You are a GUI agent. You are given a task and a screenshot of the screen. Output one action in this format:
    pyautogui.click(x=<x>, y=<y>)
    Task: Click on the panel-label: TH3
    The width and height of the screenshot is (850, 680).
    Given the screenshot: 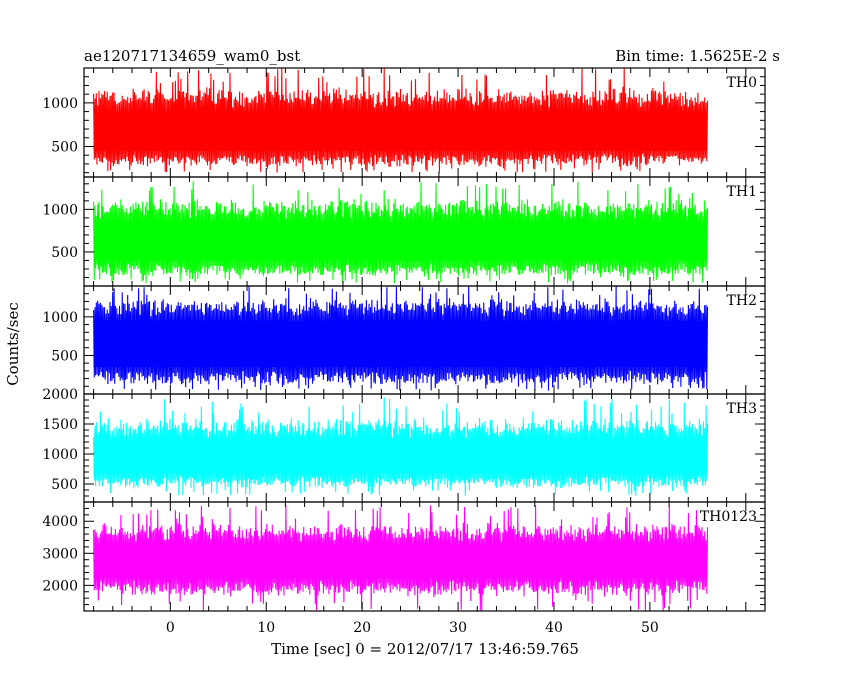 What is the action you would take?
    pyautogui.click(x=742, y=409)
    